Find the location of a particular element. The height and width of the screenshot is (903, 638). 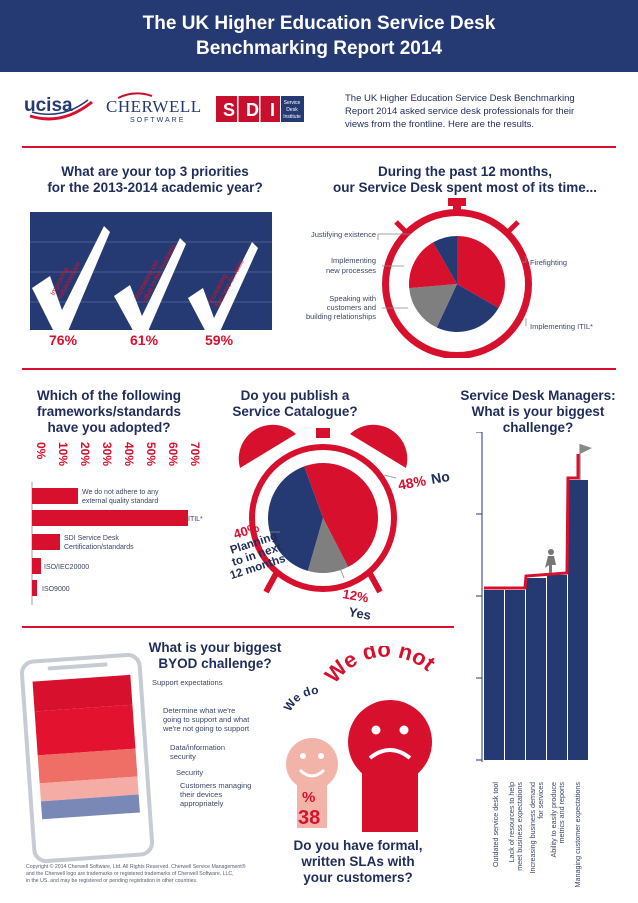

phone-graphic is located at coordinates (87, 758).